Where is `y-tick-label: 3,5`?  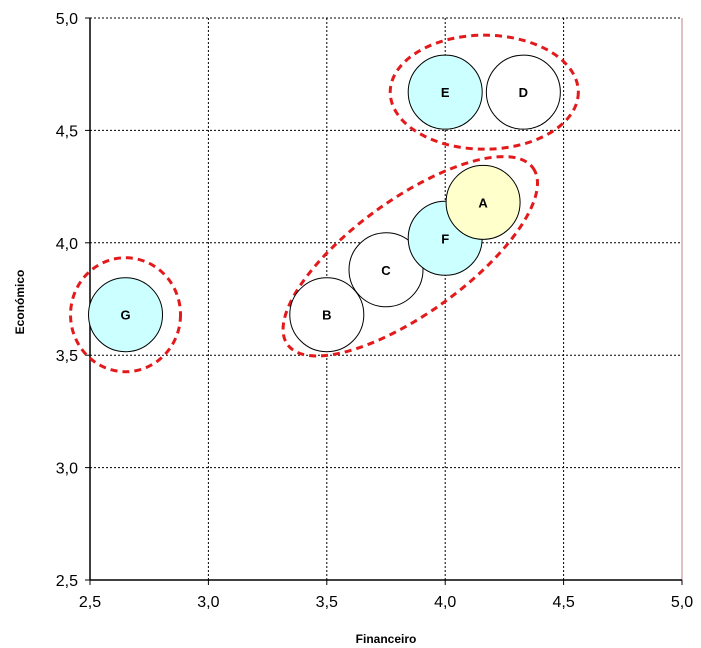 y-tick-label: 3,5 is located at coordinates (67, 356).